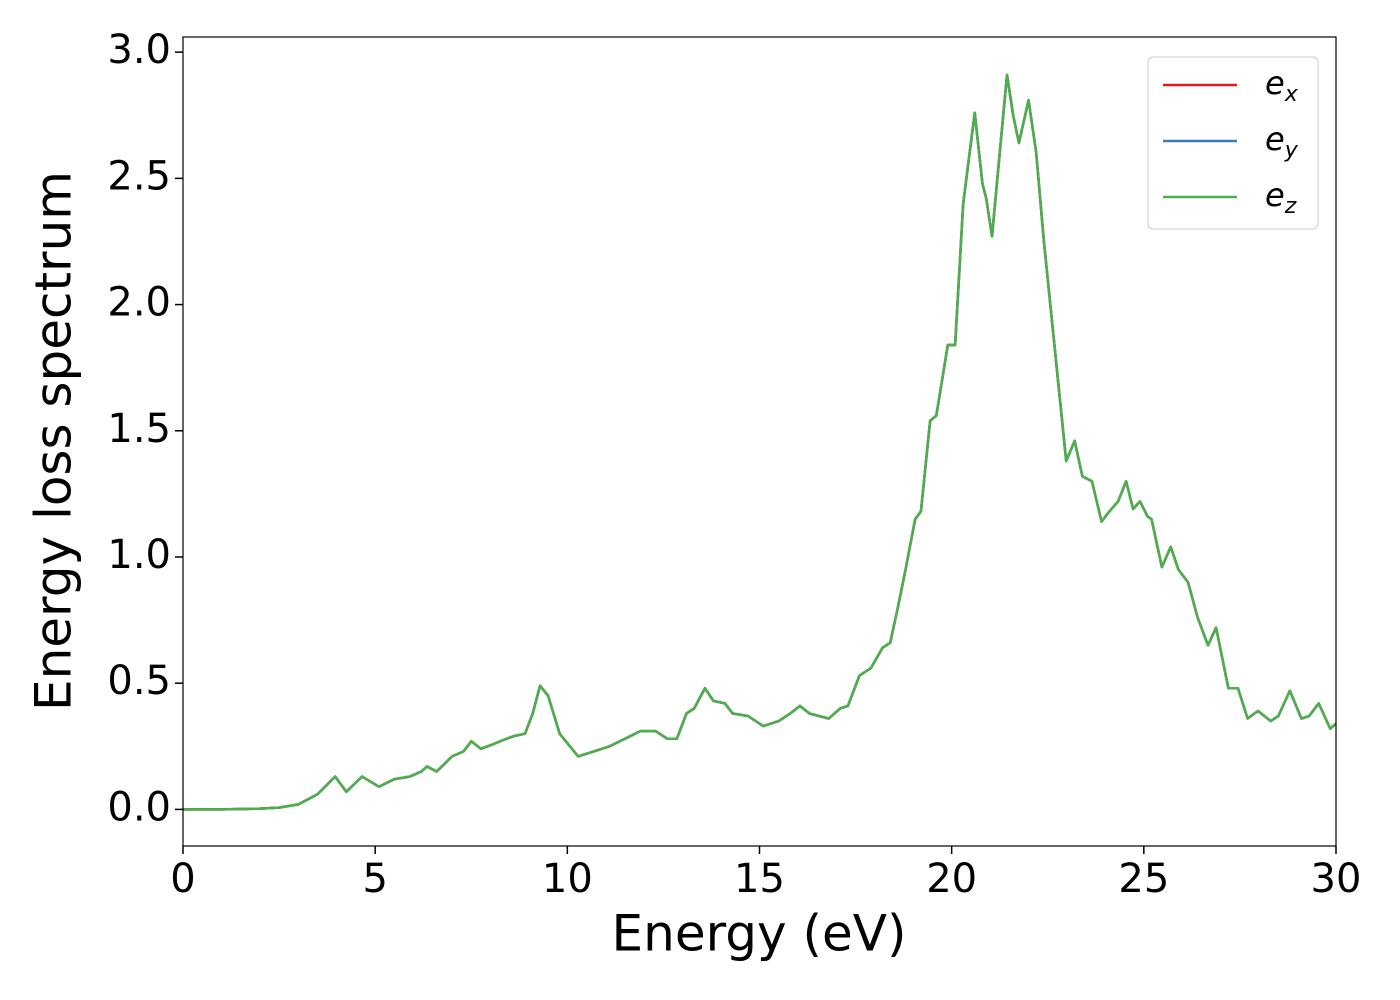 Image resolution: width=1400 pixels, height=1000 pixels. I want to click on y-axis-label: Energy loss spectrum, so click(54, 441).